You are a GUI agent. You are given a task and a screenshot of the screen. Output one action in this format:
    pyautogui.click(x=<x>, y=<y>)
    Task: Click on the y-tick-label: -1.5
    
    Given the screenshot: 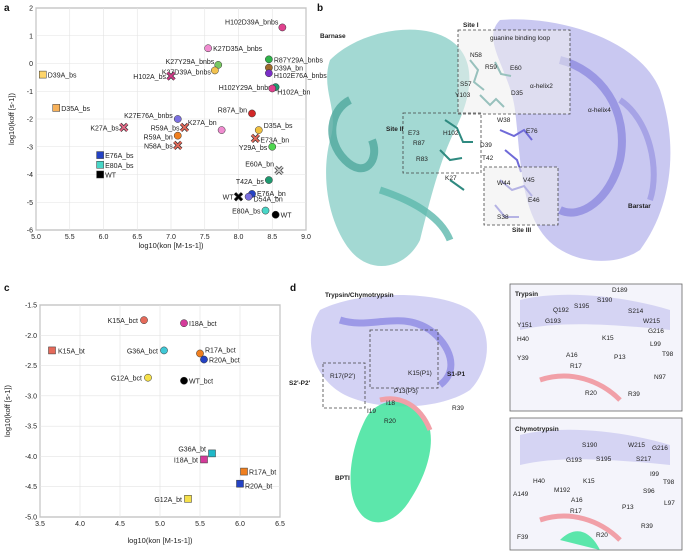 What is the action you would take?
    pyautogui.click(x=31, y=306)
    